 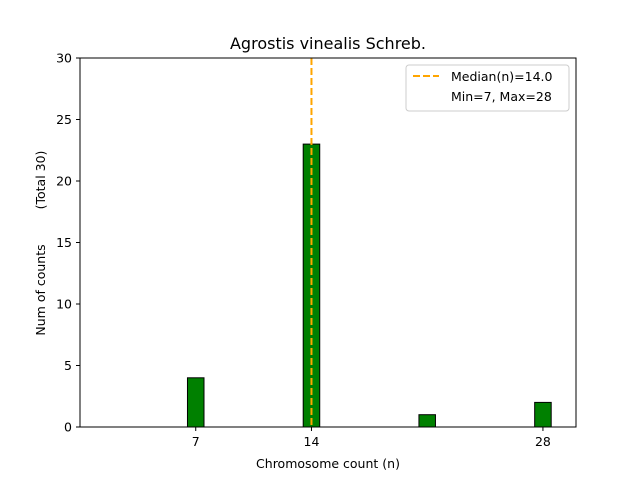 What do you see at coordinates (64, 304) in the screenshot?
I see `y-tick-label-10: 10` at bounding box center [64, 304].